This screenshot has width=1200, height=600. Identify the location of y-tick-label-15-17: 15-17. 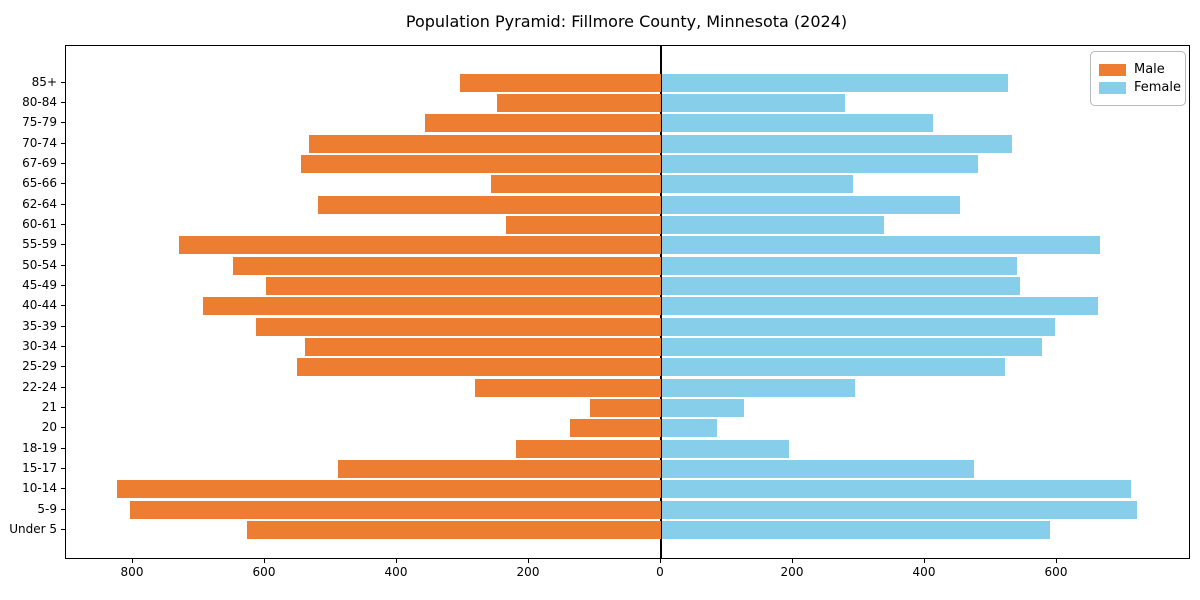
(39, 467).